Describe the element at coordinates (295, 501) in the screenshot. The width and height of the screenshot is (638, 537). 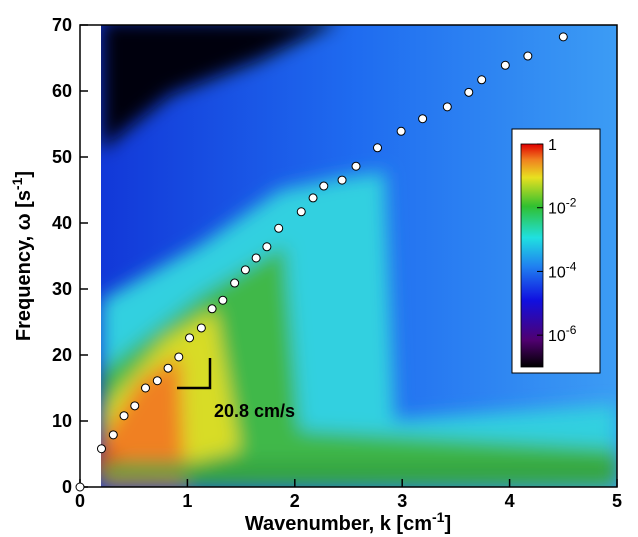
I see `x-tick-label: 2` at that location.